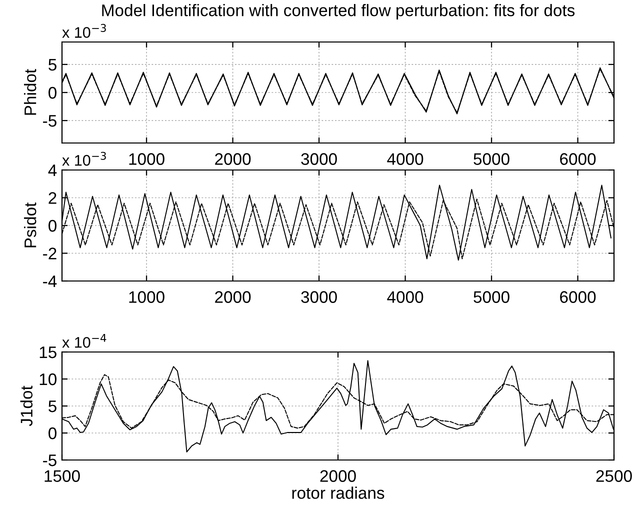 The height and width of the screenshot is (522, 636). Describe the element at coordinates (338, 492) in the screenshot. I see `x-axis-title: rotor radians` at that location.